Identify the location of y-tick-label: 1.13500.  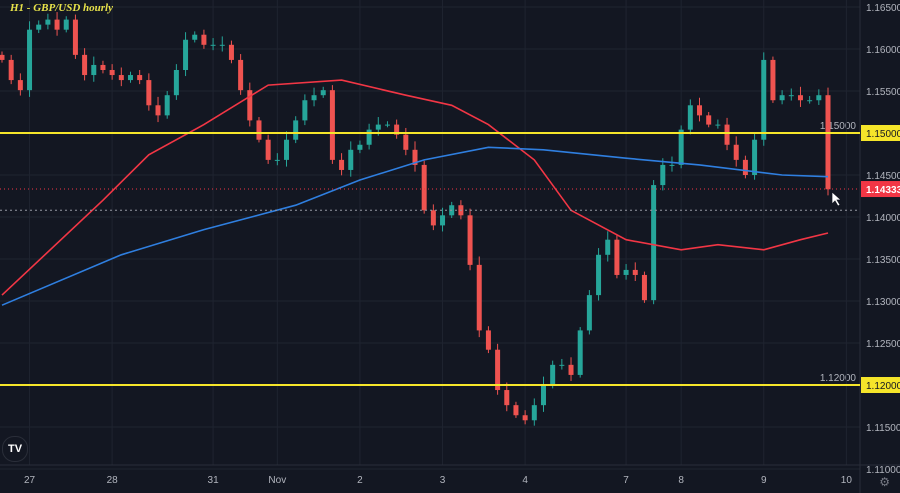
(883, 260).